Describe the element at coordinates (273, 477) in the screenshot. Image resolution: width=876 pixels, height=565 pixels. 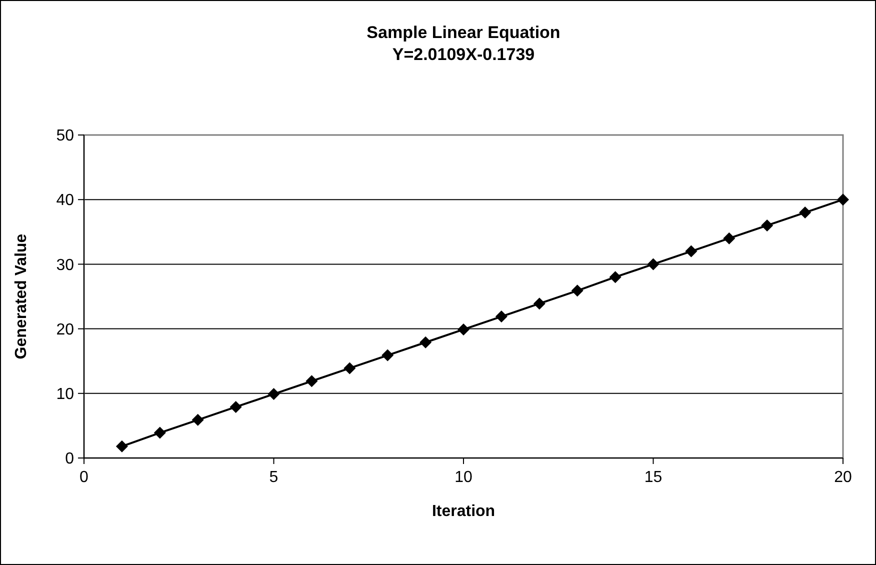
I see `x-tick-label: 5` at that location.